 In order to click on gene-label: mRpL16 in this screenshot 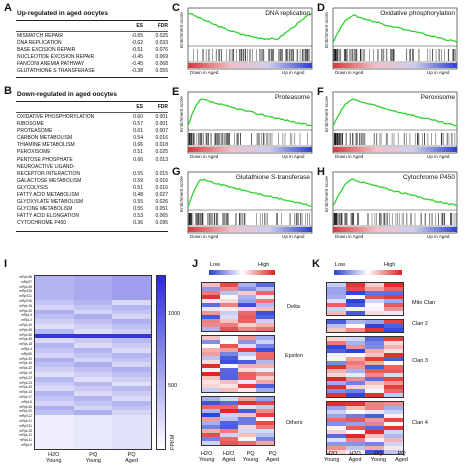, I will do `click(25, 363)`.